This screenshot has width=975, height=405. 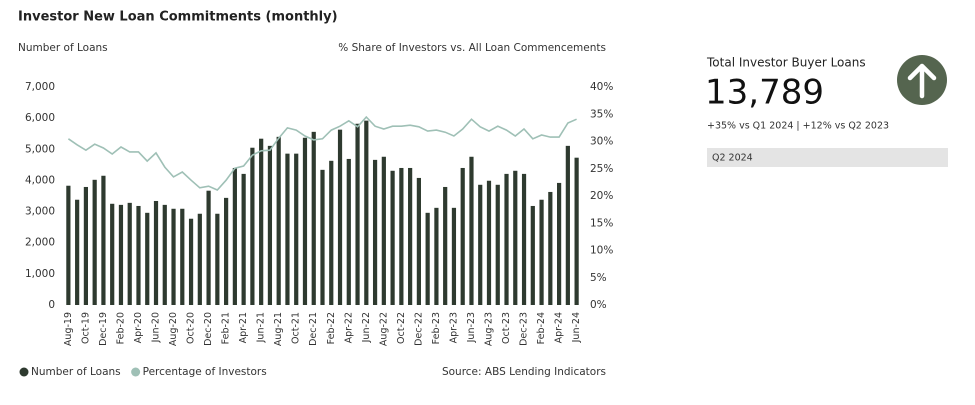 What do you see at coordinates (922, 81) in the screenshot?
I see `up-arrow` at bounding box center [922, 81].